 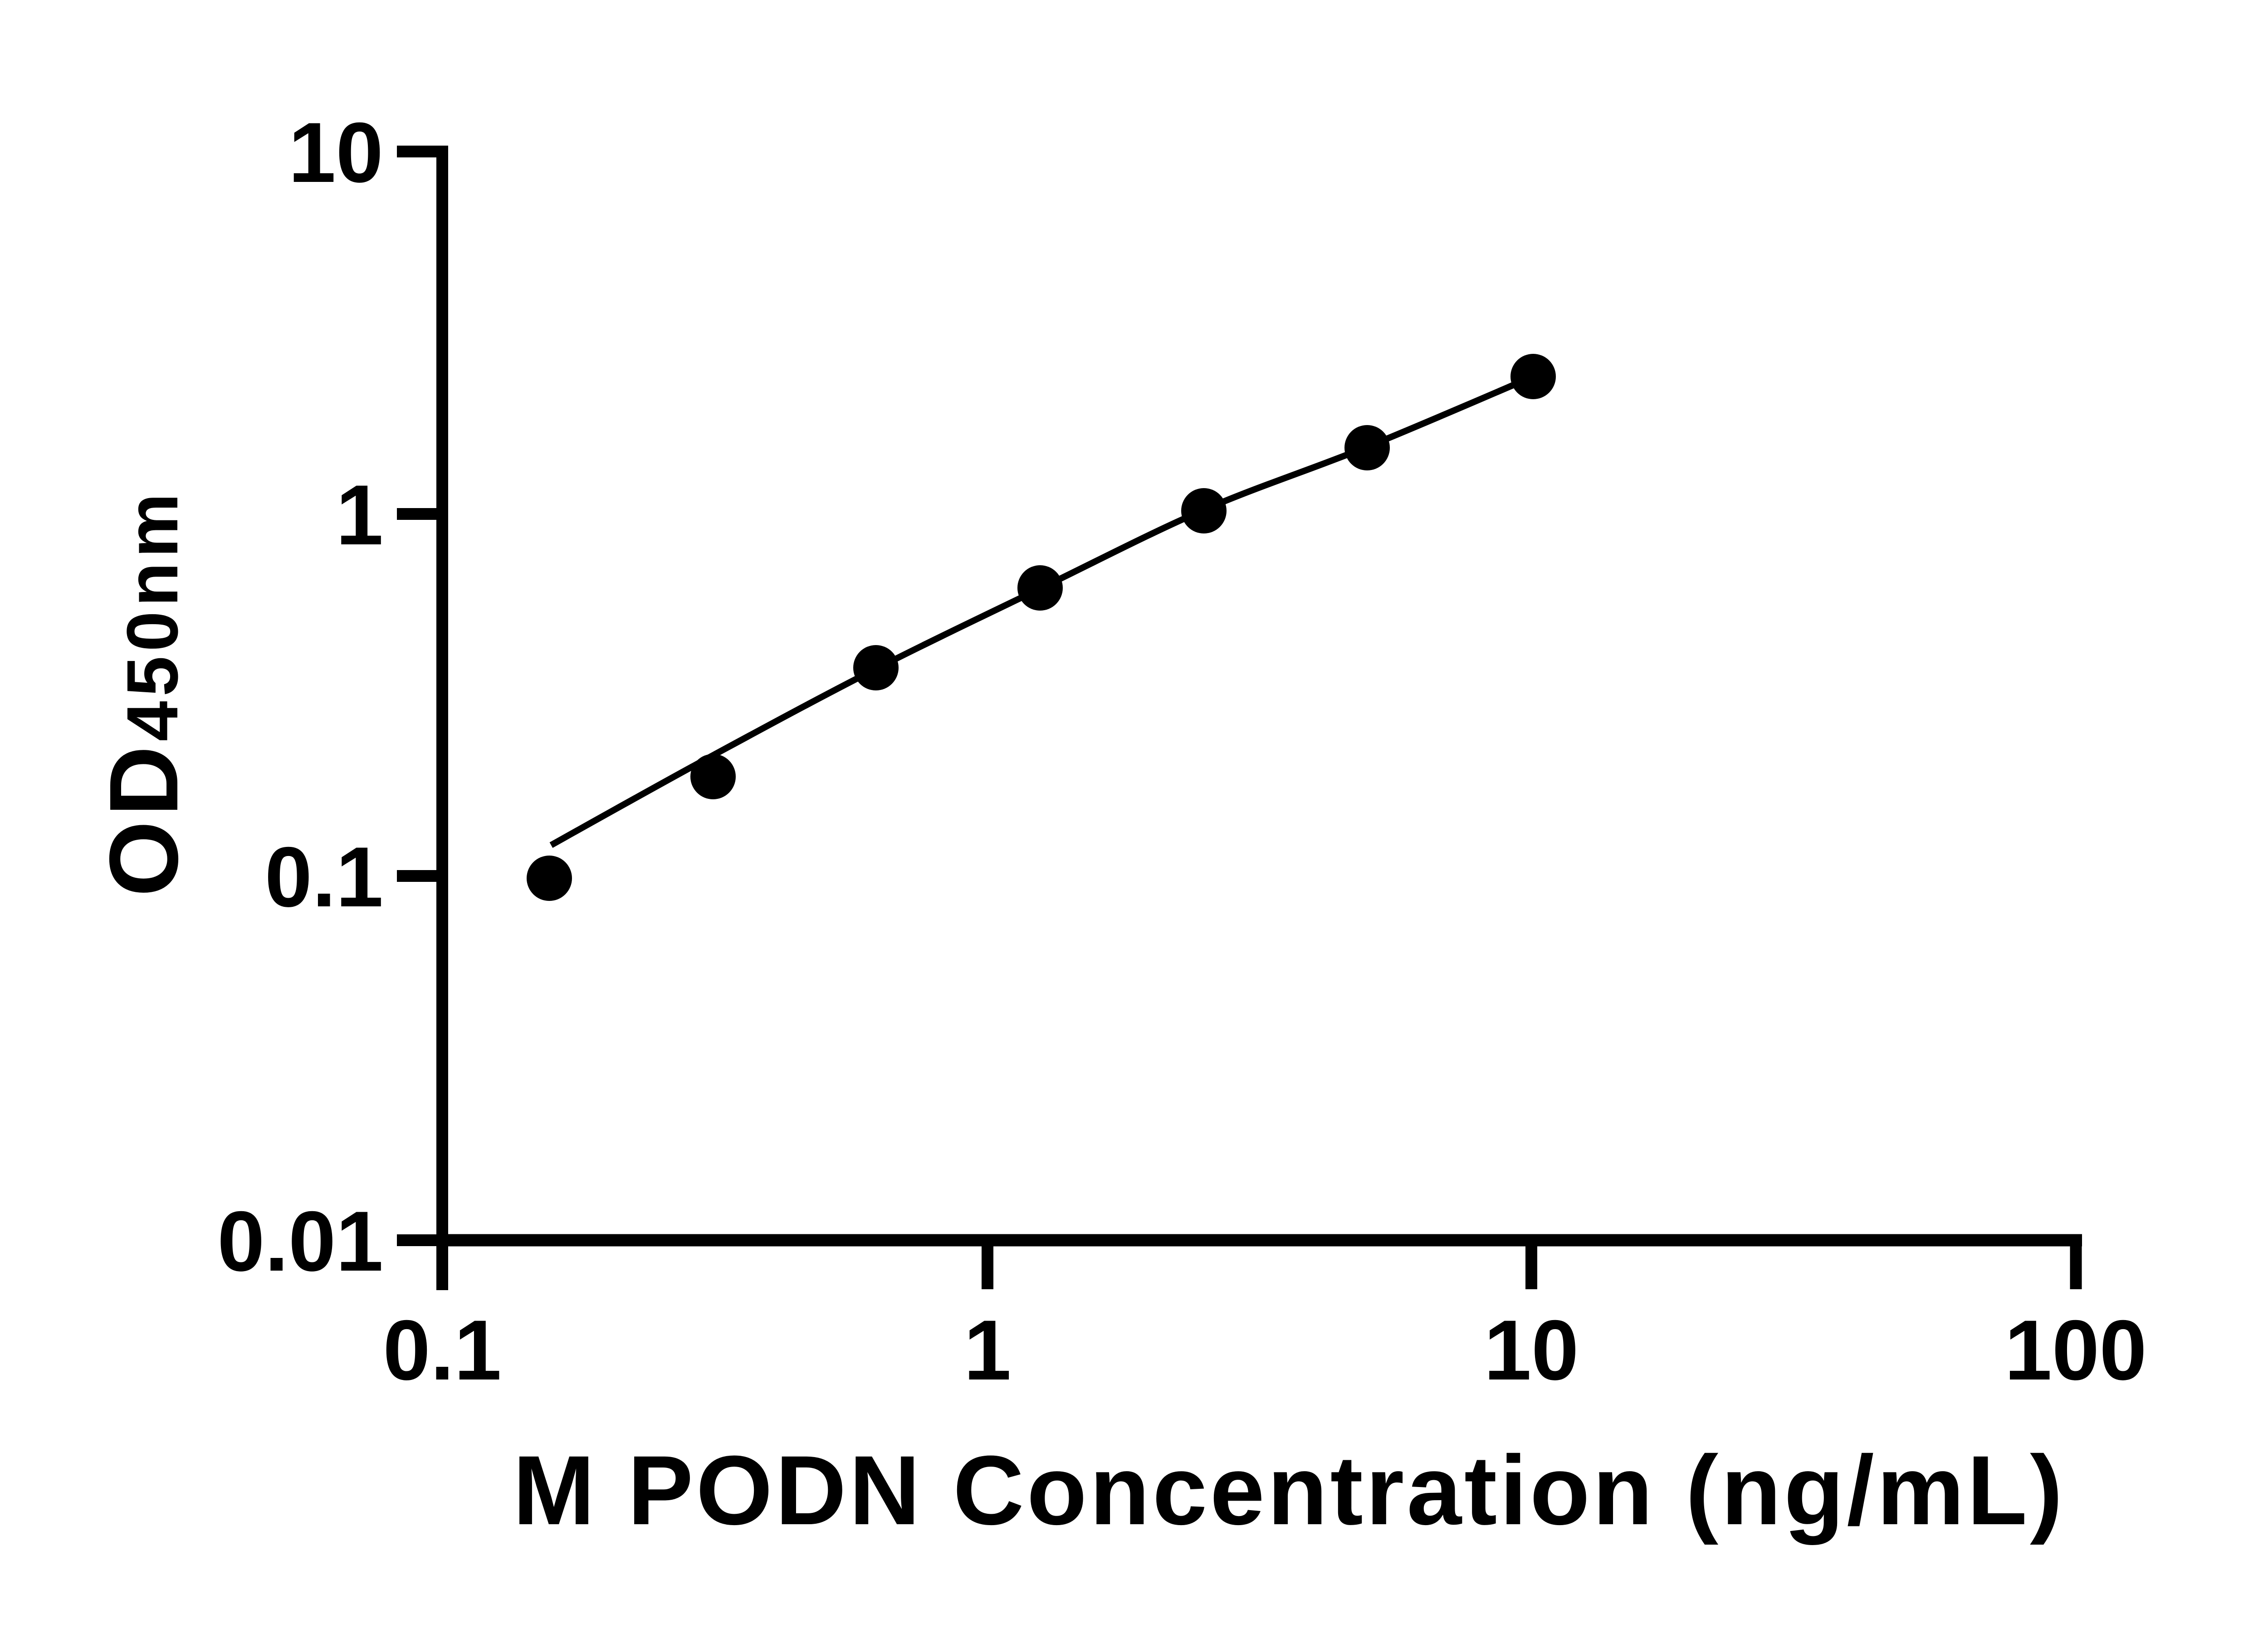 I want to click on svg-text: M PODN Concentration (ng/mL), so click(x=1289, y=1490).